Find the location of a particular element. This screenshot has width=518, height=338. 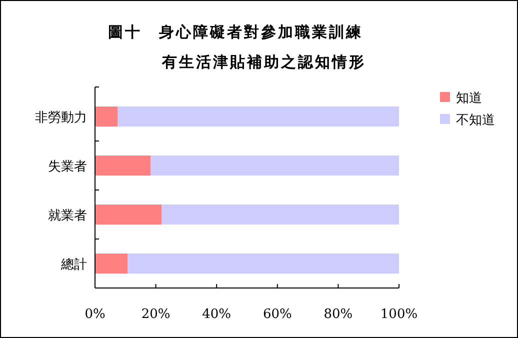

chart-title: 圖十 身心障礙者對參加職業訓練 is located at coordinates (235, 32).